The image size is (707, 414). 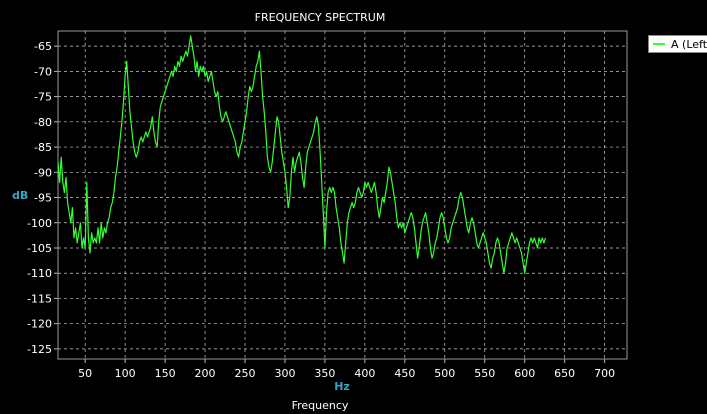 I want to click on x-tick-label: 500, so click(x=444, y=373).